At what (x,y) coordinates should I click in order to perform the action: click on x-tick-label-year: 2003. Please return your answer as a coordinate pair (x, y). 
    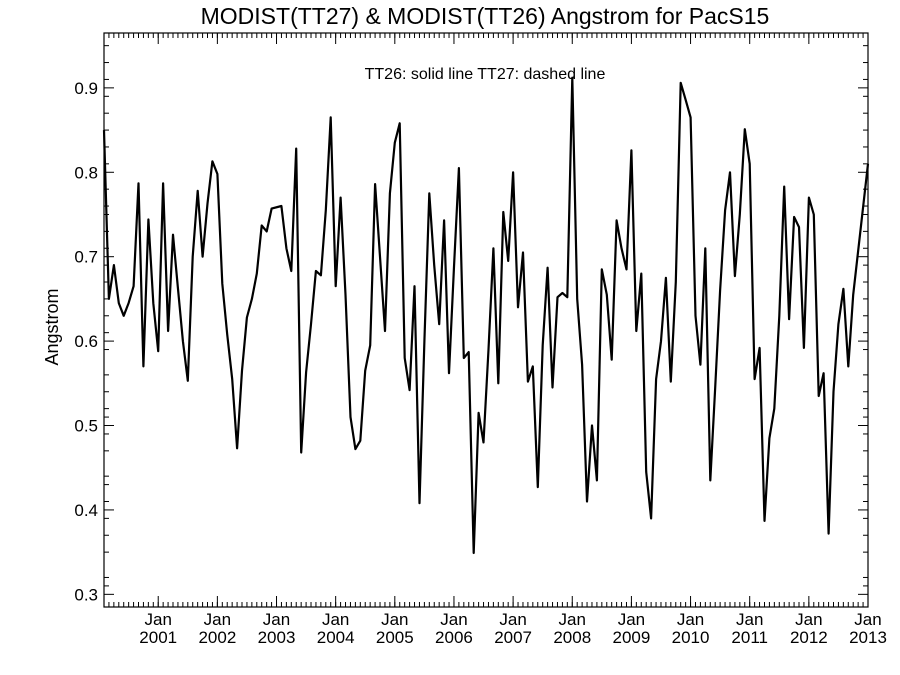
    Looking at the image, I should click on (277, 637).